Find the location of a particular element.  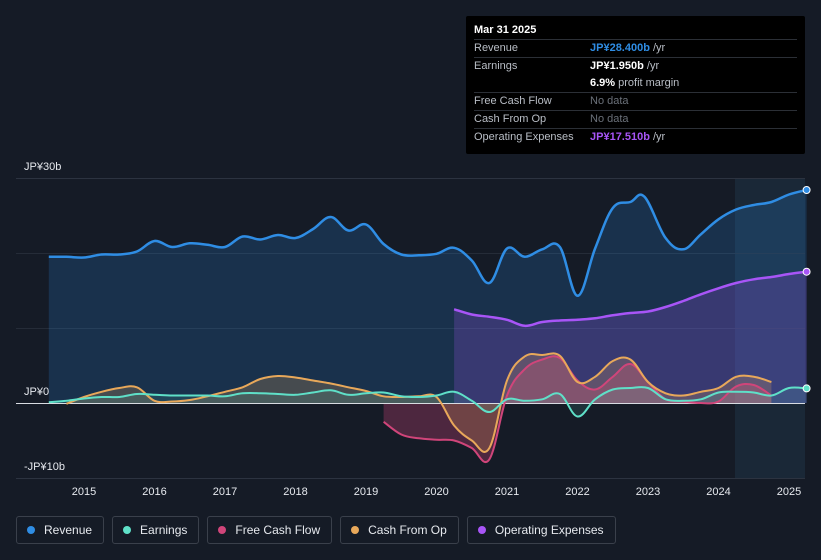

x-tick-label: 2023 is located at coordinates (648, 492).